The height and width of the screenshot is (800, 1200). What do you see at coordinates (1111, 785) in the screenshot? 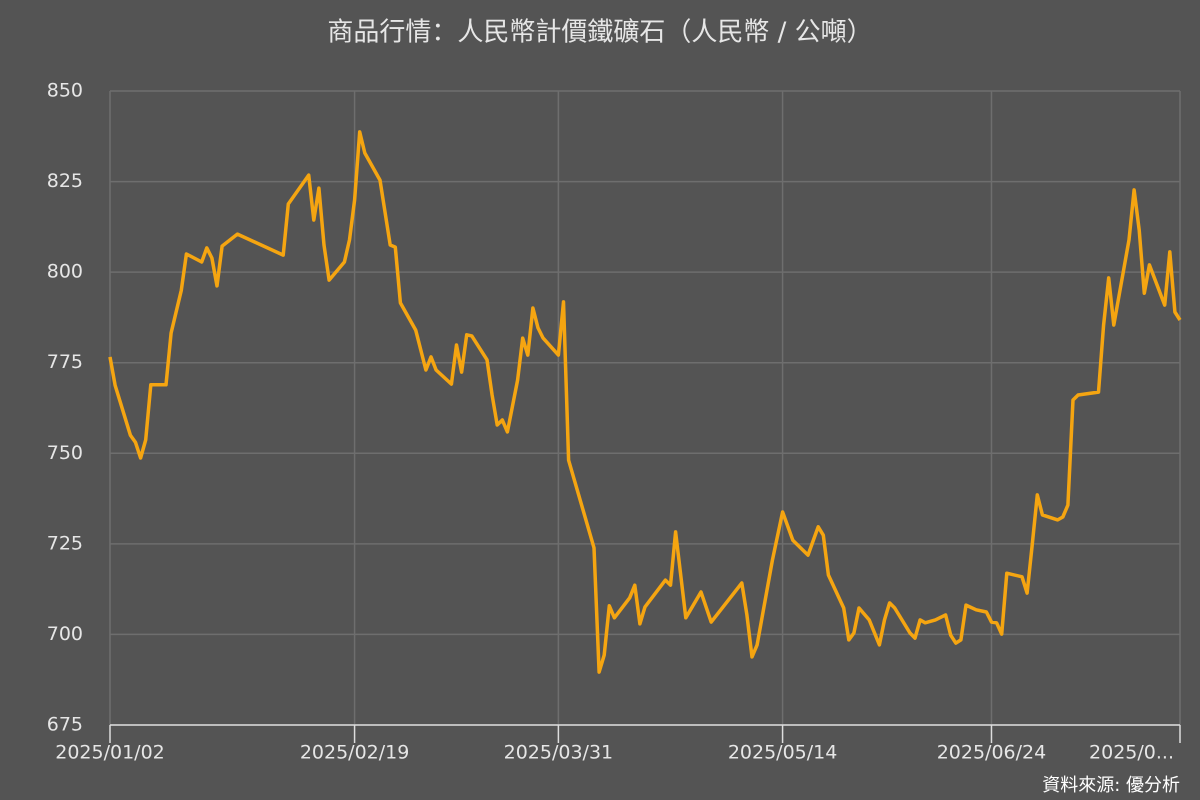
I see `source: 資料來源: 優分析` at bounding box center [1111, 785].